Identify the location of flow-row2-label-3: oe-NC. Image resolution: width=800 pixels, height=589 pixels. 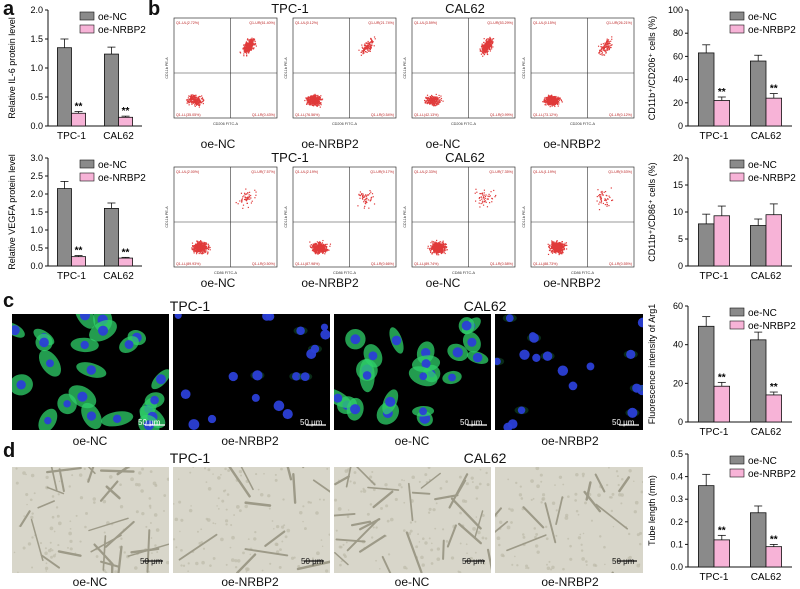
(443, 283).